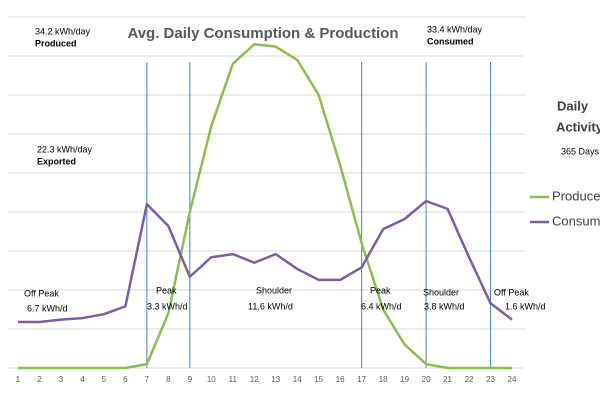  What do you see at coordinates (426, 379) in the screenshot?
I see `x-tick-label: 20` at bounding box center [426, 379].